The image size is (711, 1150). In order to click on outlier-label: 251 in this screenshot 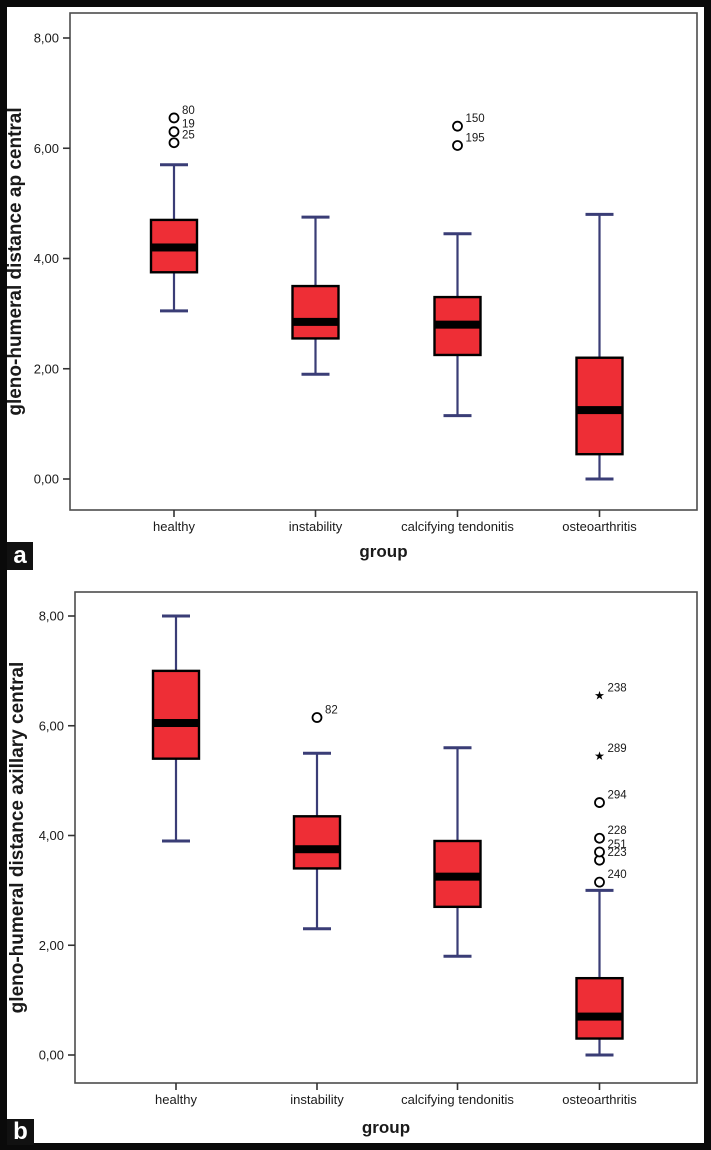, I will do `click(617, 845)`.